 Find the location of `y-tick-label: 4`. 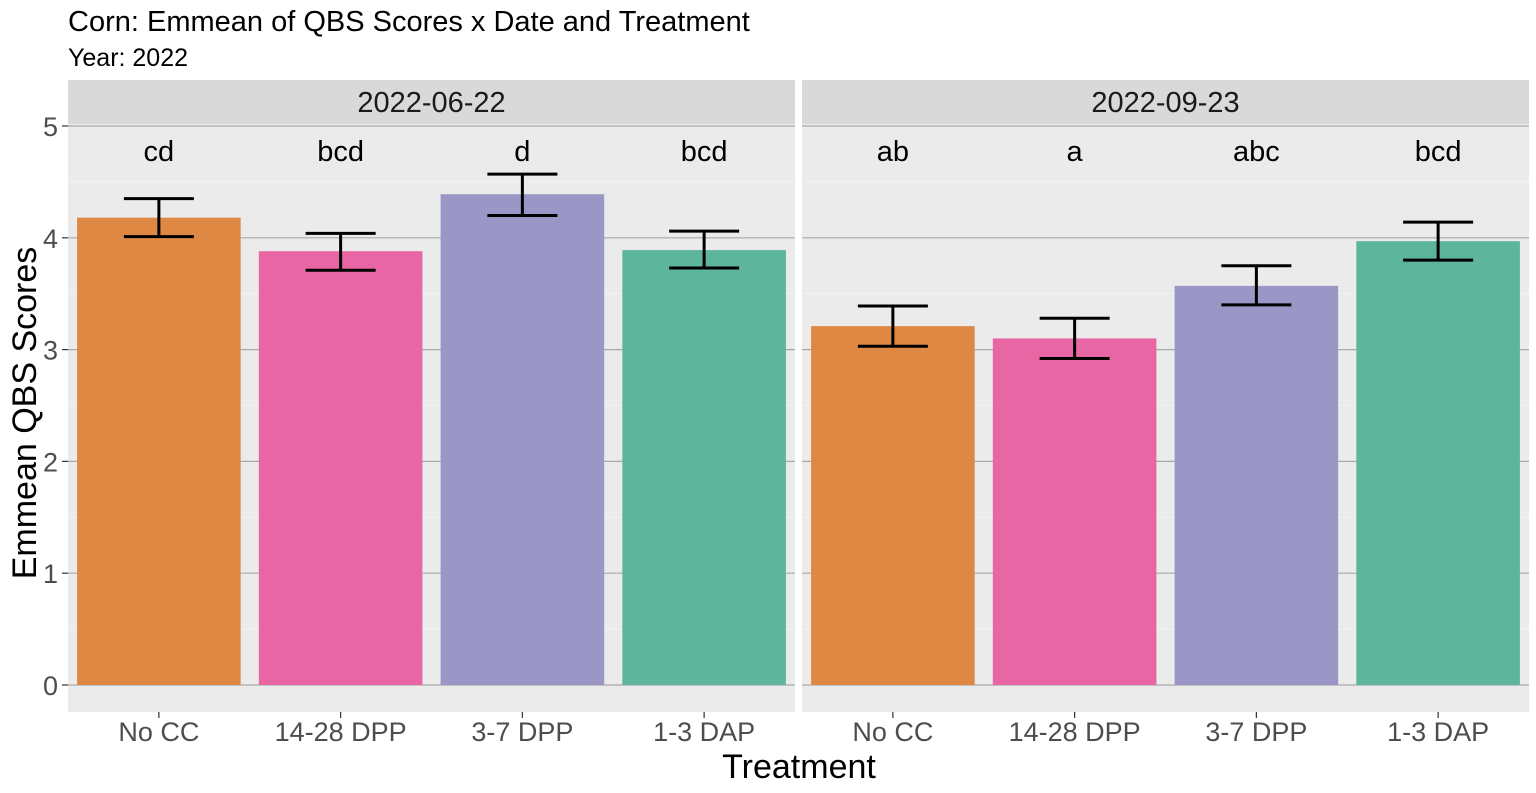

y-tick-label: 4 is located at coordinates (50, 239).